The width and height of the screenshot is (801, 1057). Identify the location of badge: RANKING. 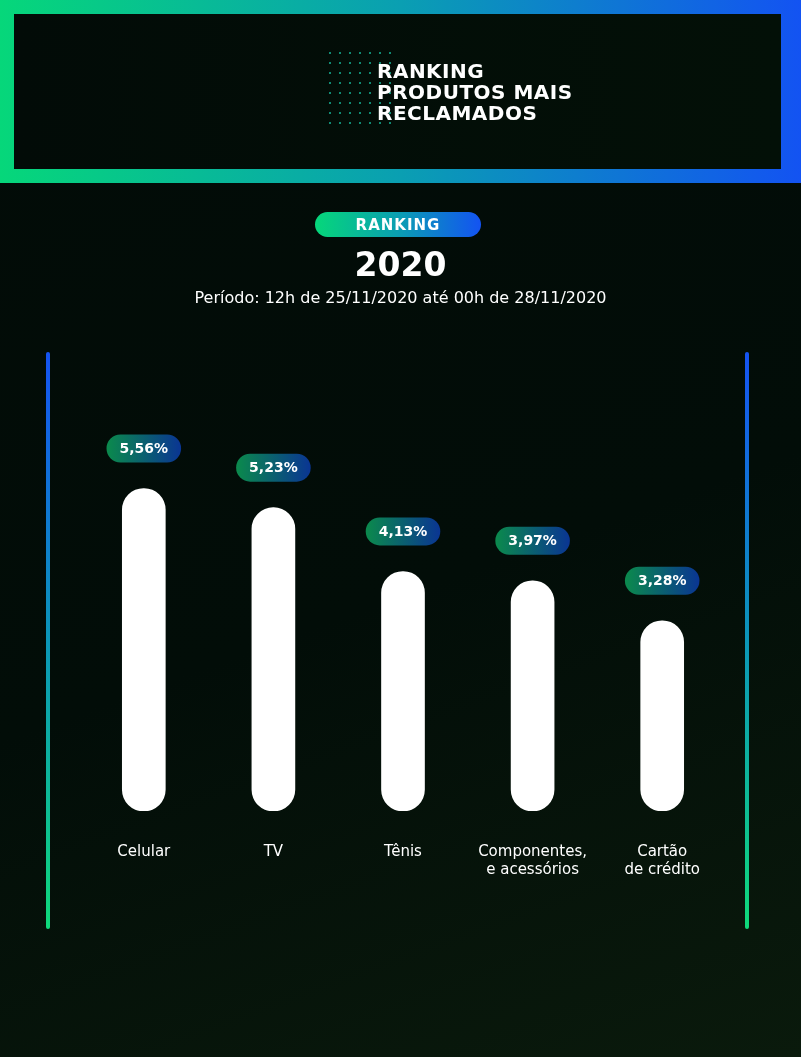
(398, 224).